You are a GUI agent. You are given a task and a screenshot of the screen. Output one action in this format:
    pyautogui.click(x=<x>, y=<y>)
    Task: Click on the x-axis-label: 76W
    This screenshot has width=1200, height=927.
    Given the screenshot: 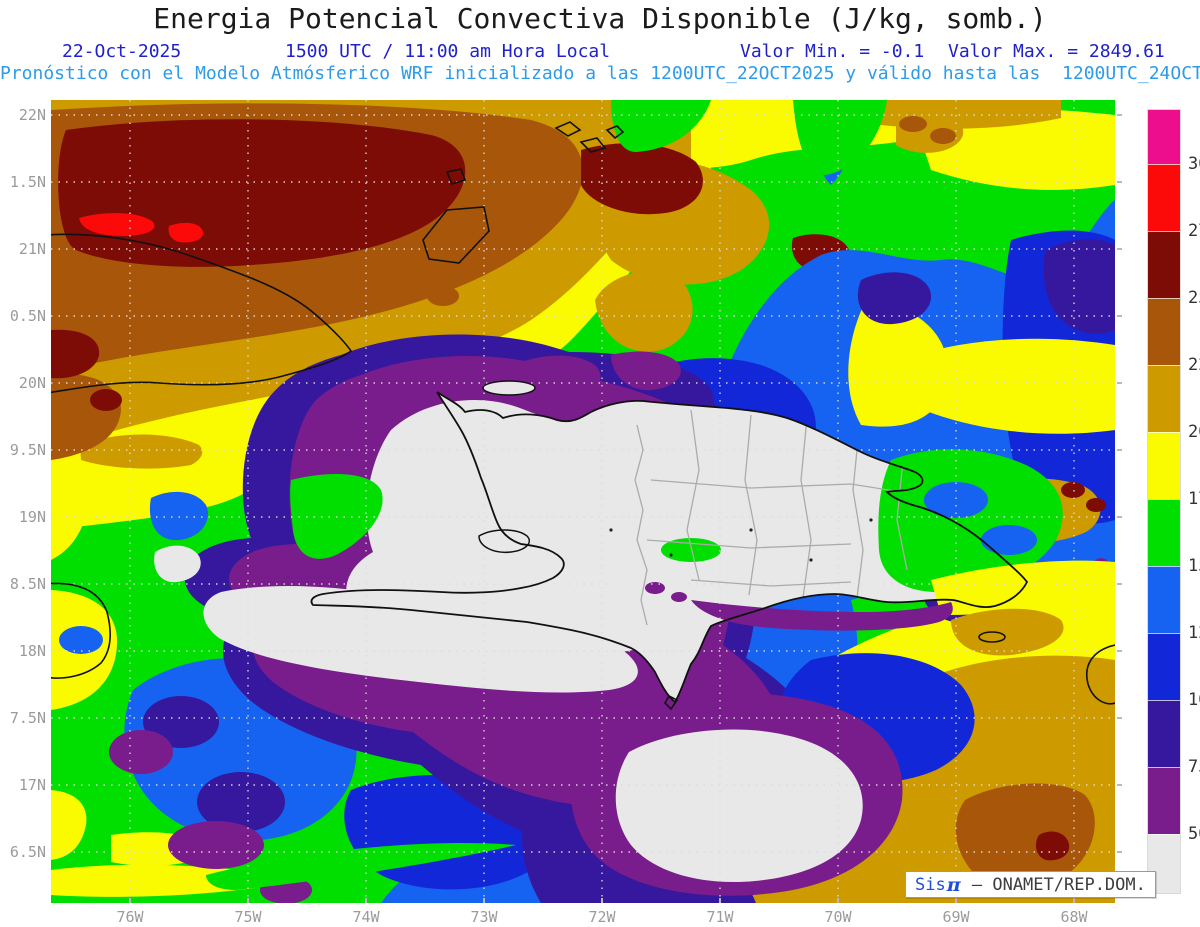 What is the action you would take?
    pyautogui.click(x=130, y=917)
    